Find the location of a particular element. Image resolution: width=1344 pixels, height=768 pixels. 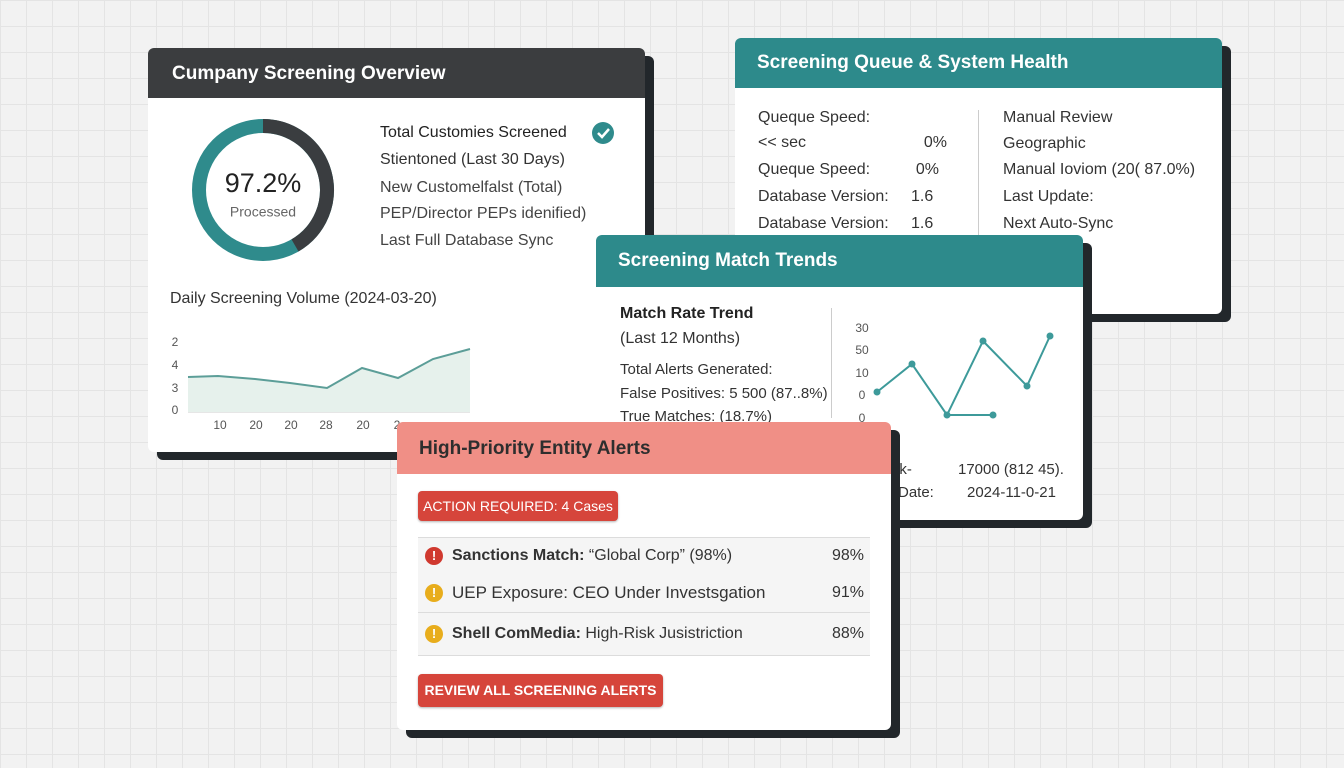

stat: Last Full Database Sync is located at coordinates (467, 240).